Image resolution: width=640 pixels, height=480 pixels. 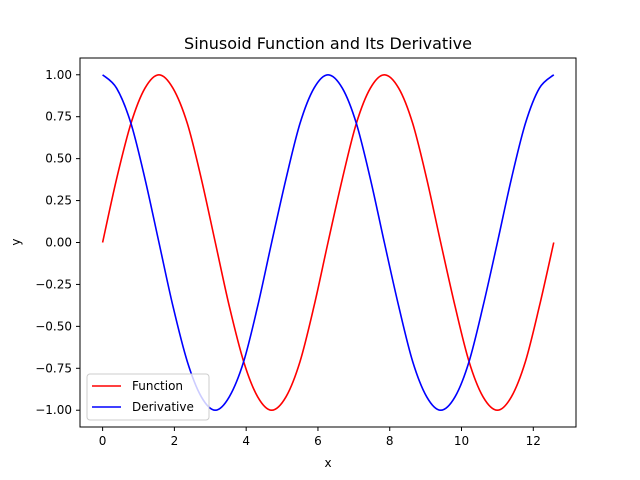 What do you see at coordinates (163, 407) in the screenshot?
I see `legend-label-derivative: Derivative` at bounding box center [163, 407].